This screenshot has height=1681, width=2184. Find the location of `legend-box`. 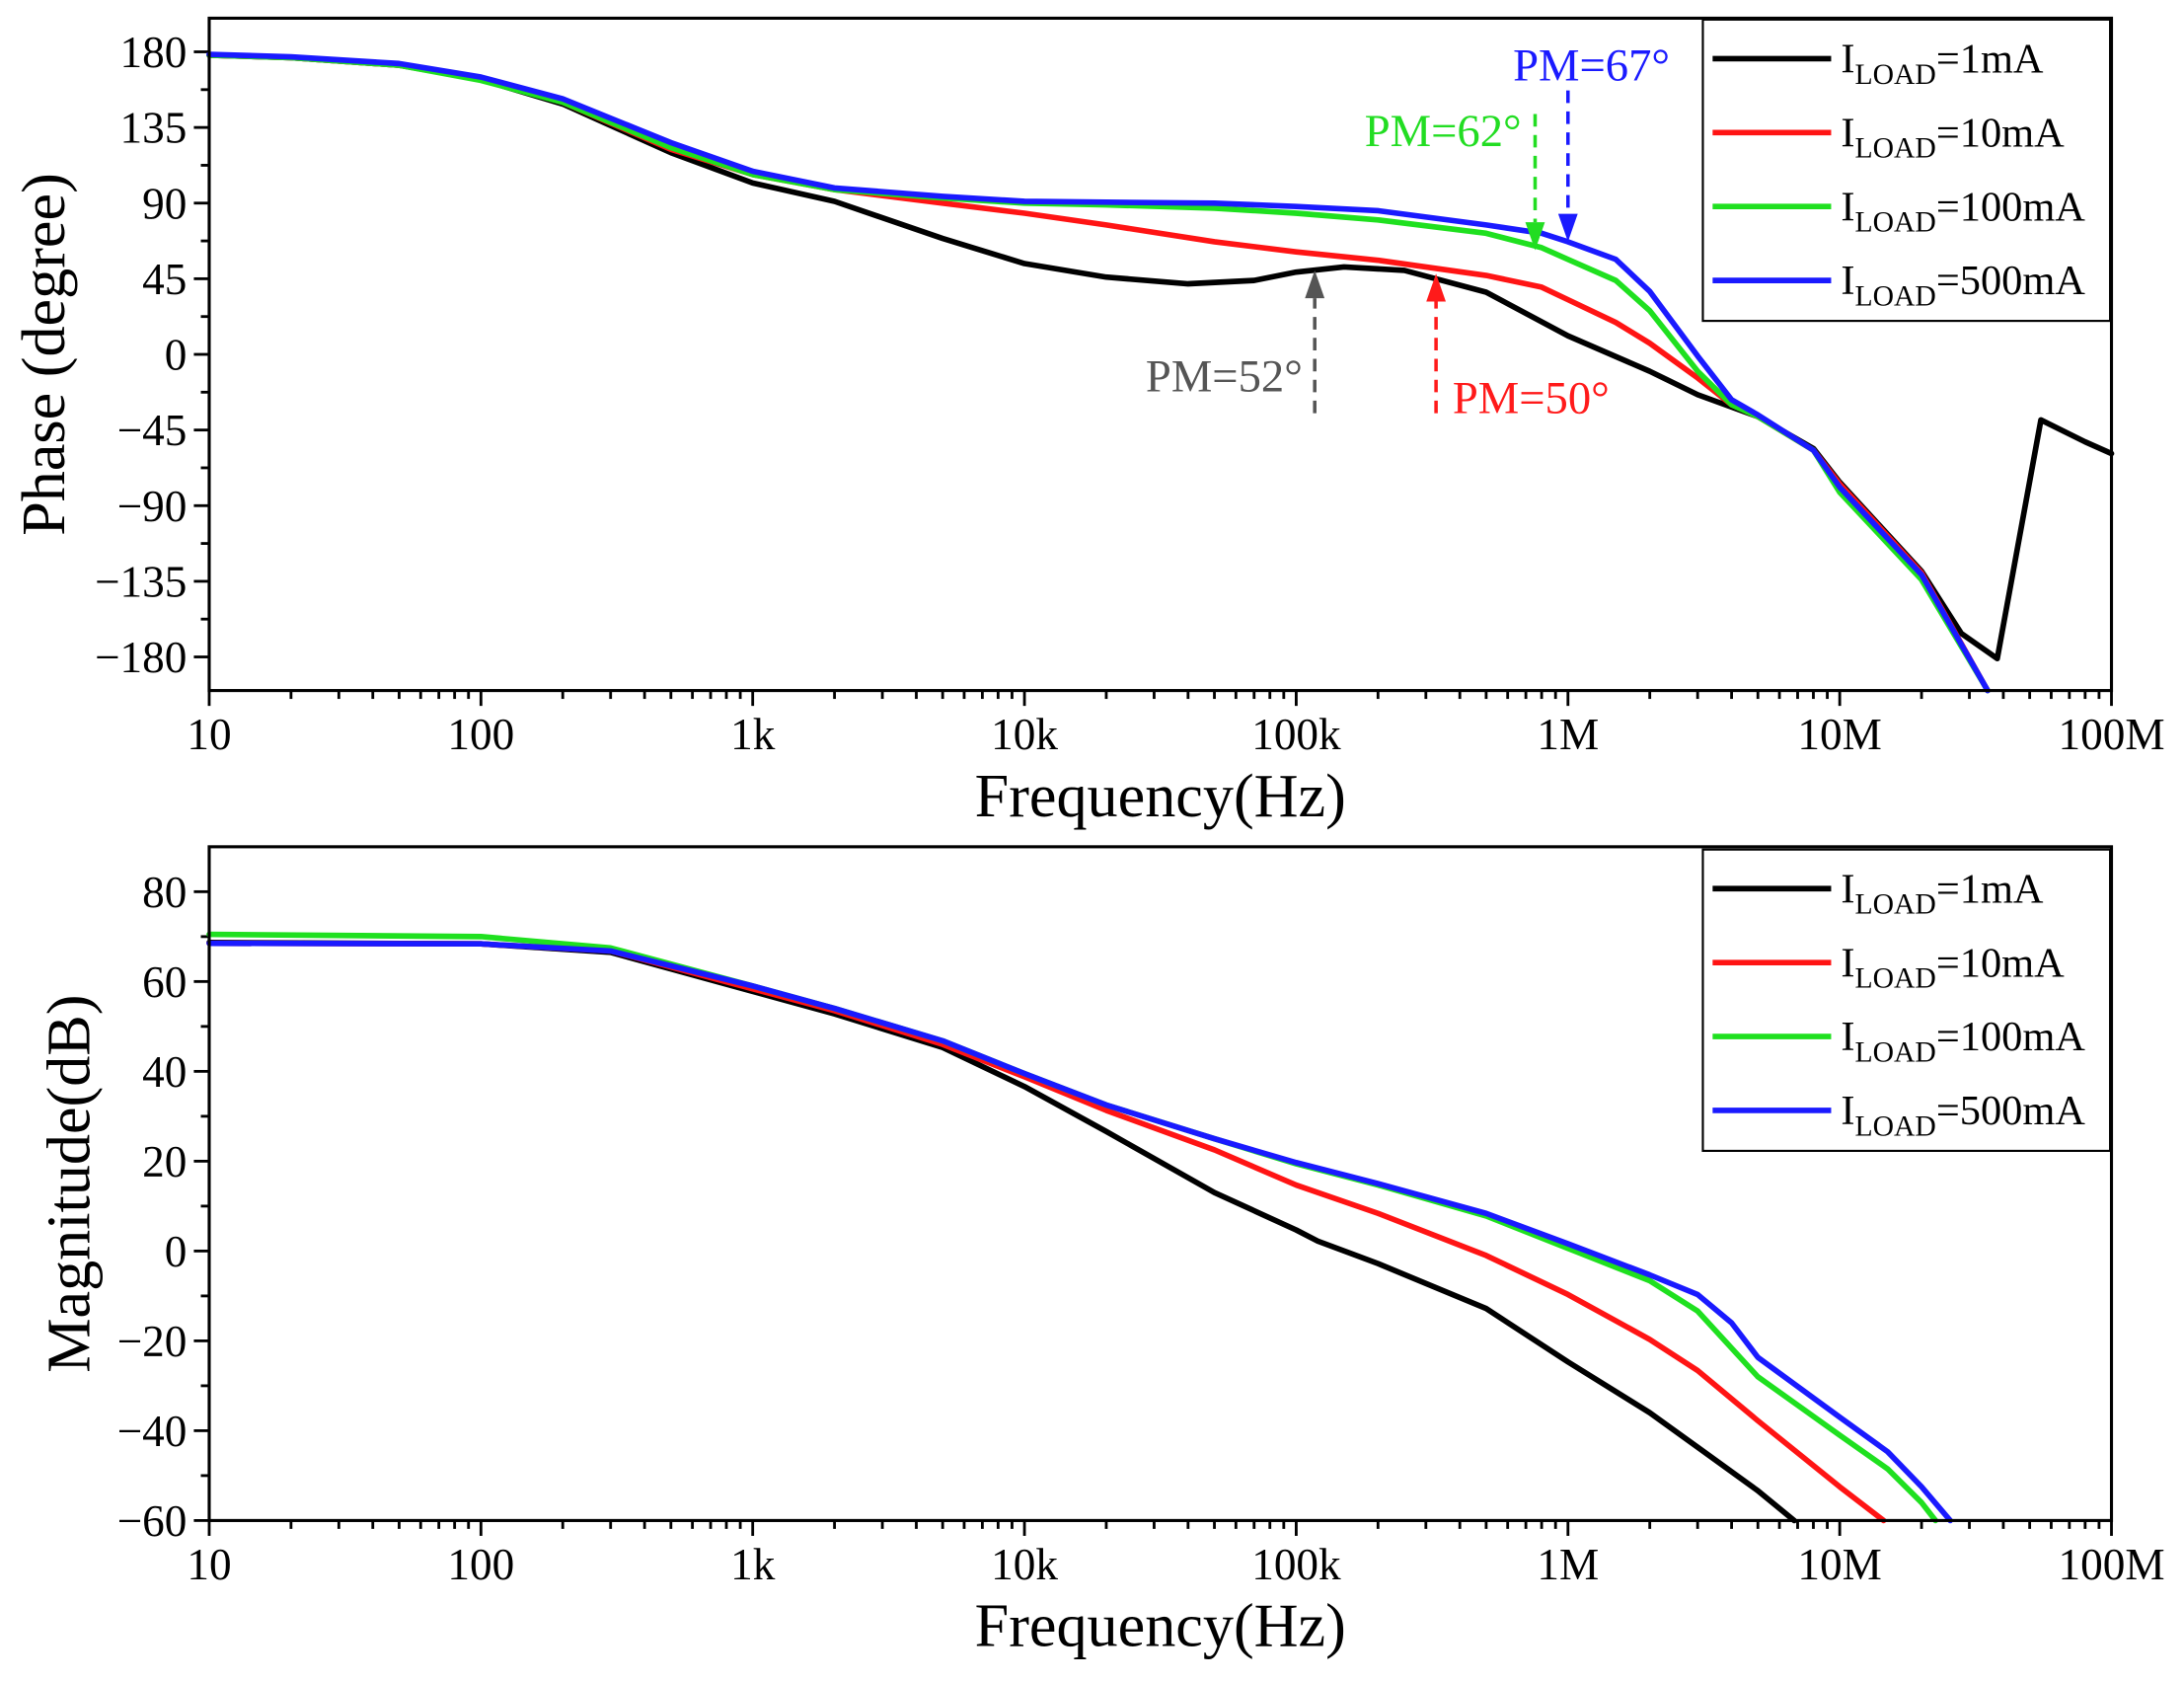

legend-box is located at coordinates (1906, 1000).